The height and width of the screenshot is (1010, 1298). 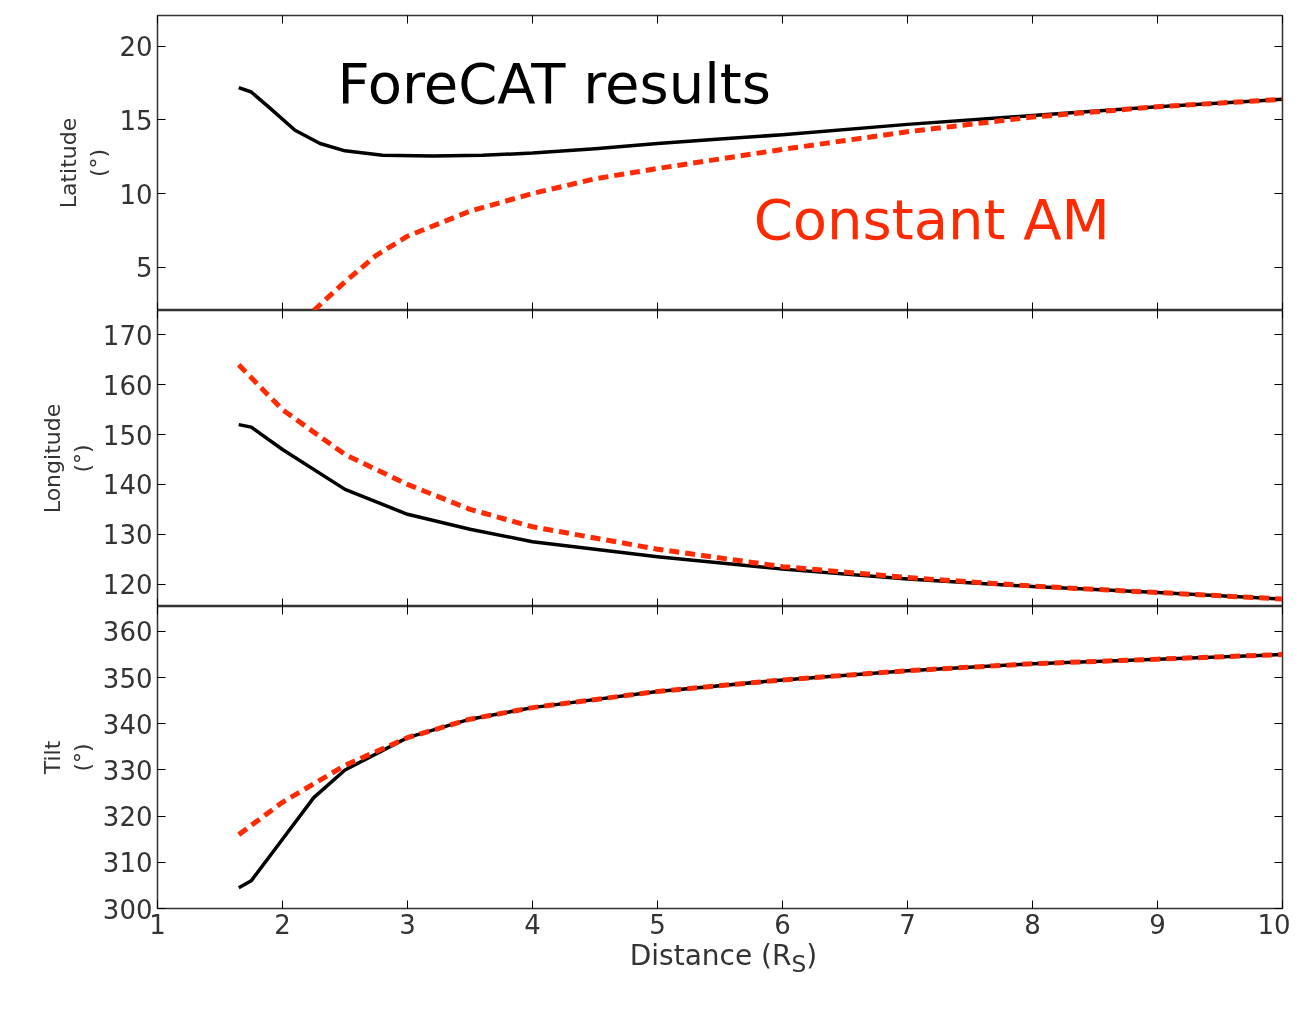 What do you see at coordinates (127, 817) in the screenshot?
I see `y-tick-label: 320` at bounding box center [127, 817].